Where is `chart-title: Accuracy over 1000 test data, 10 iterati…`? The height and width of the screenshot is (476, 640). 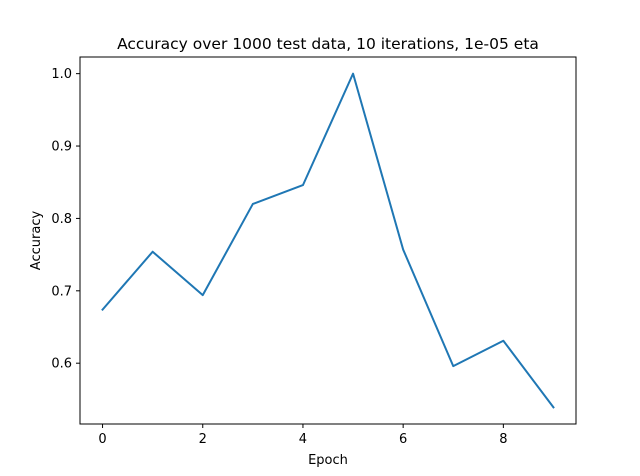 chart-title: Accuracy over 1000 test data, 10 iterati… is located at coordinates (328, 44).